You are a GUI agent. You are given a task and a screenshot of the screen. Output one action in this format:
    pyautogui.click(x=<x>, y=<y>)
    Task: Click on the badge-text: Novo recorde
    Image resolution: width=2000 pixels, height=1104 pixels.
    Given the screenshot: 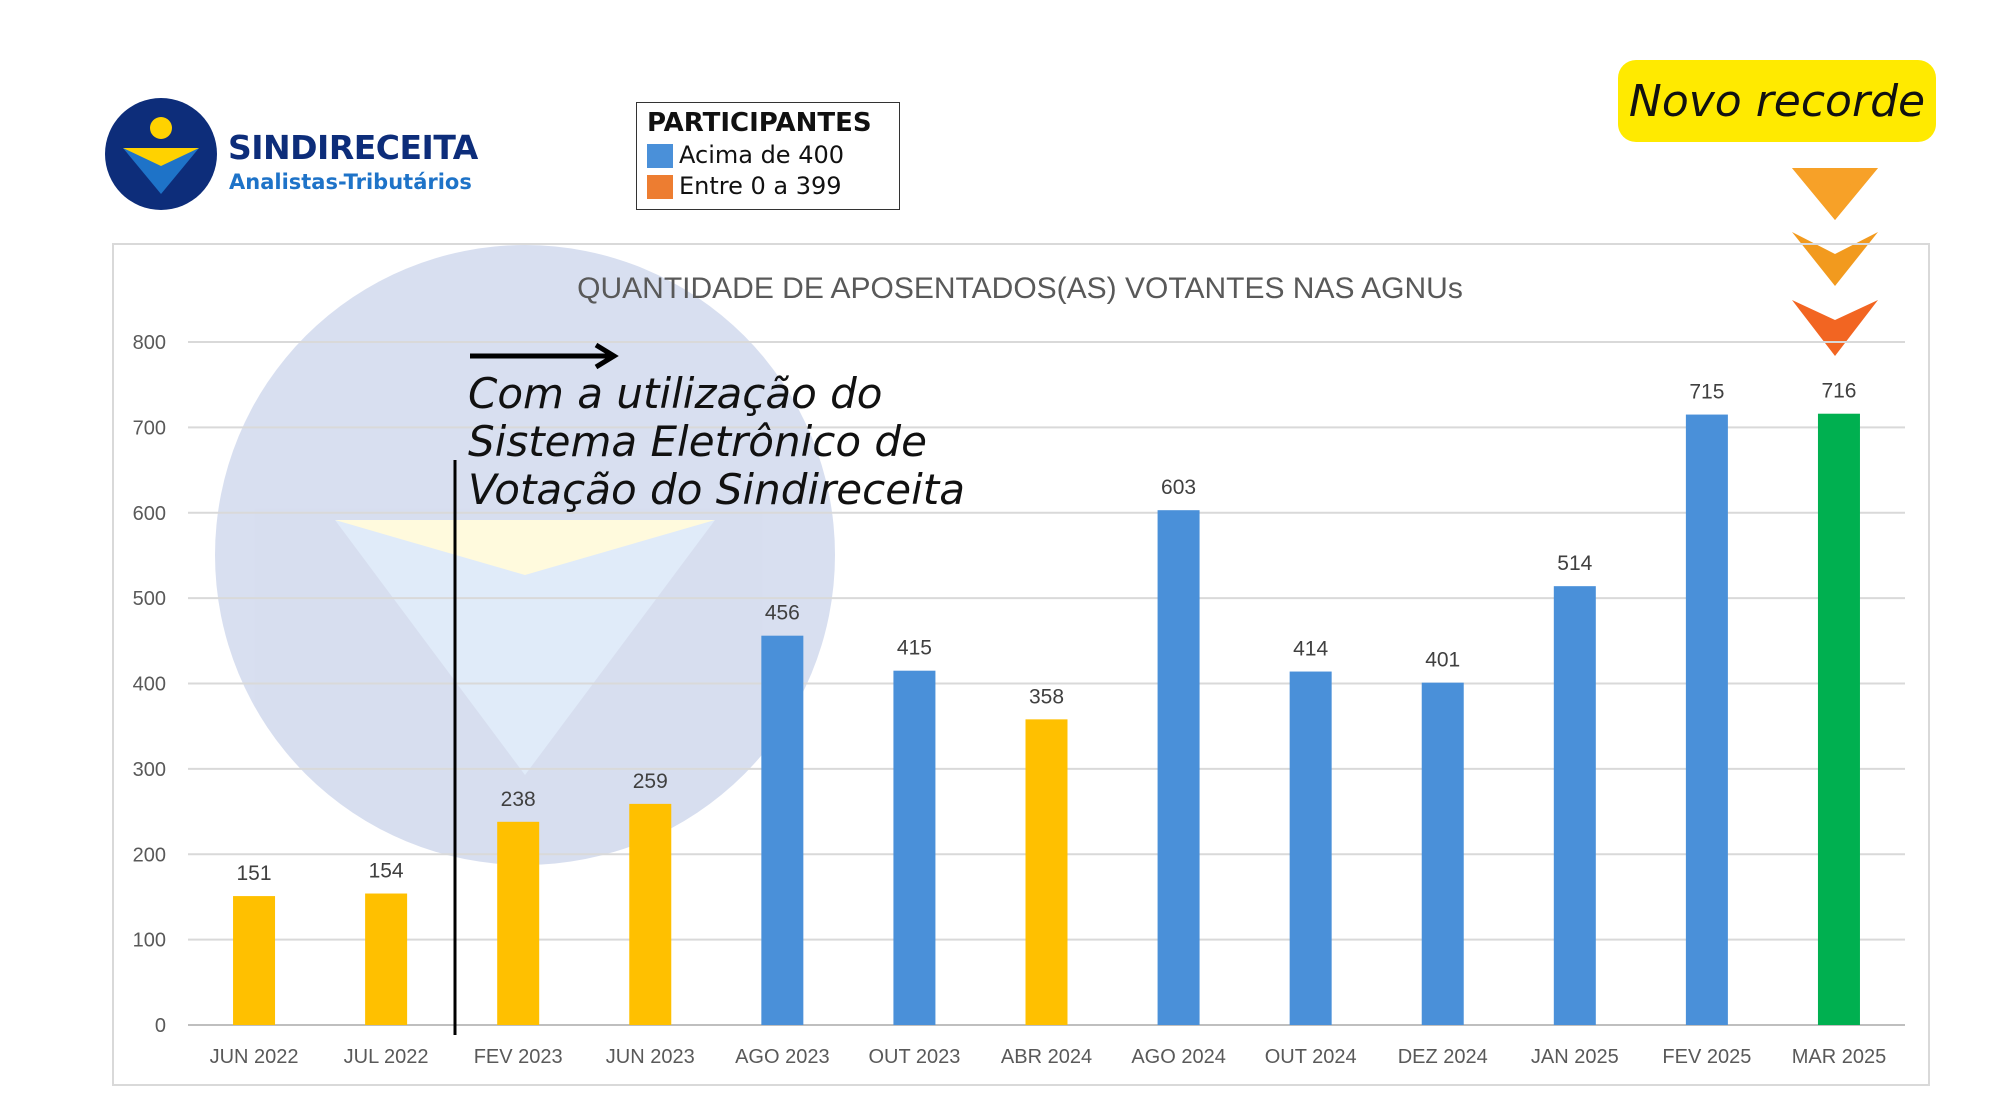 What is the action you would take?
    pyautogui.click(x=1777, y=101)
    